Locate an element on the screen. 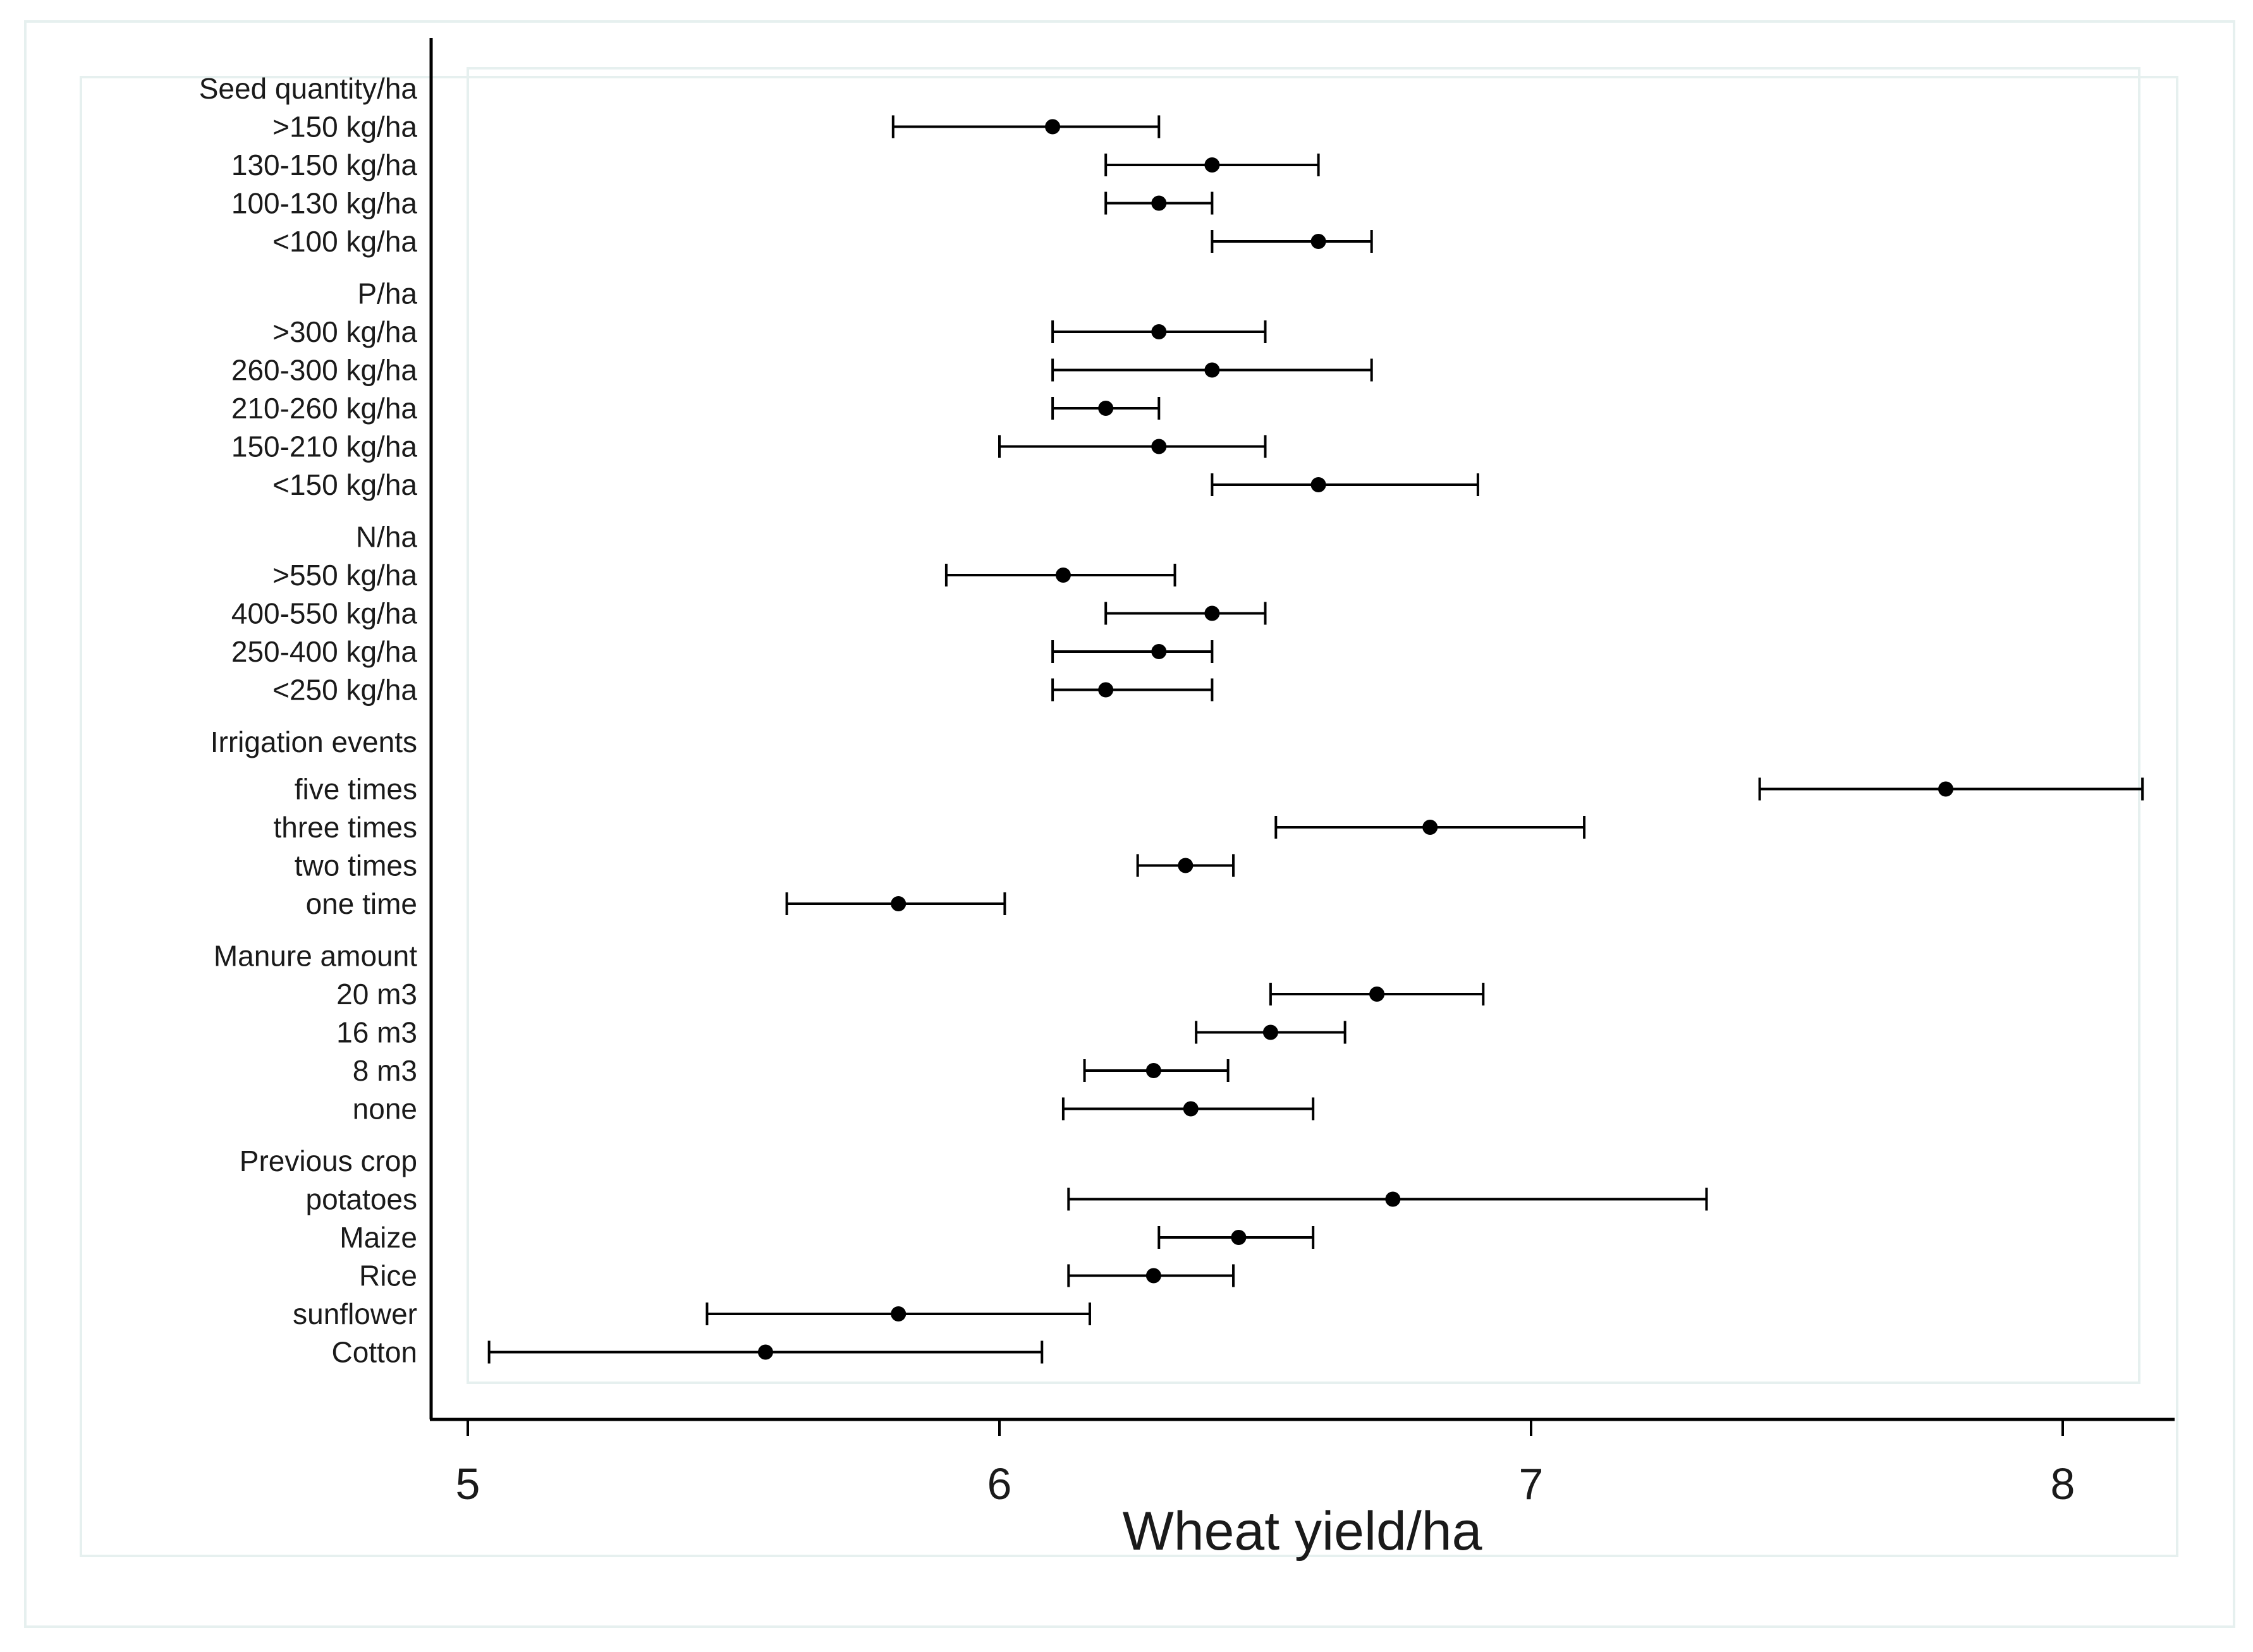 The image size is (2253, 1652). row-label: five times is located at coordinates (356, 789).